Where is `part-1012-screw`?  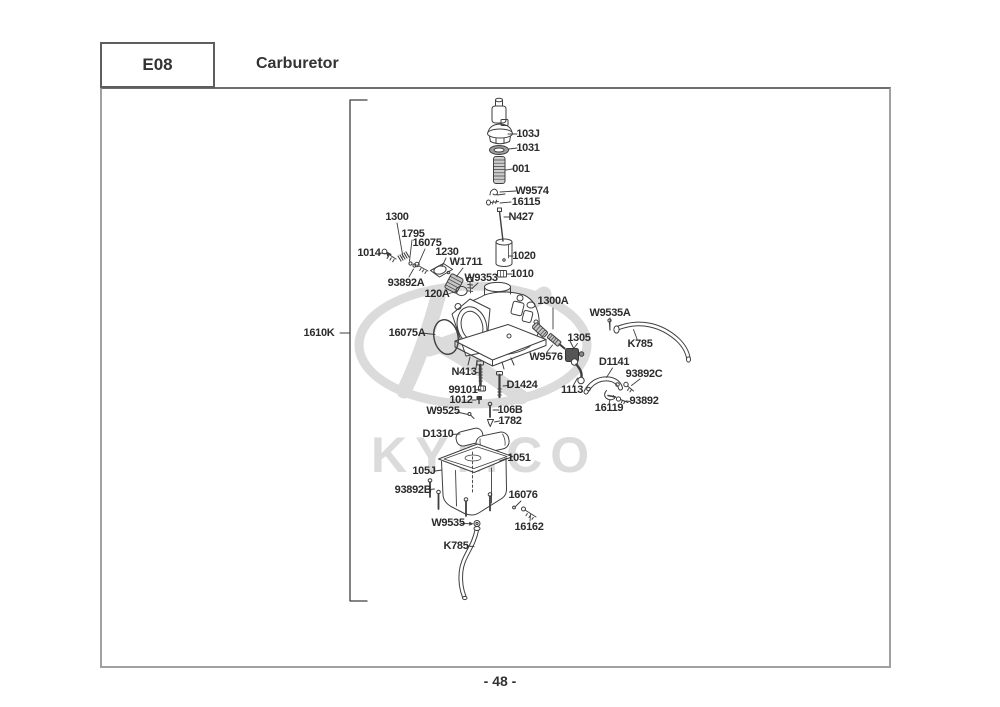 part-1012-screw is located at coordinates (479, 400).